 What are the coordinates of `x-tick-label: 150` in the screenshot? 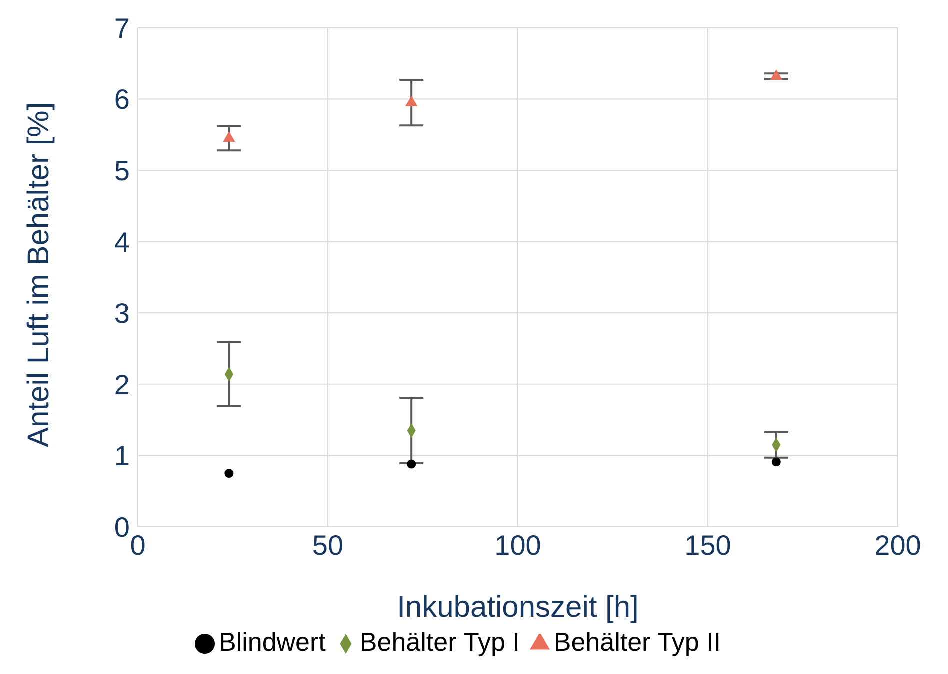 It's located at (708, 545).